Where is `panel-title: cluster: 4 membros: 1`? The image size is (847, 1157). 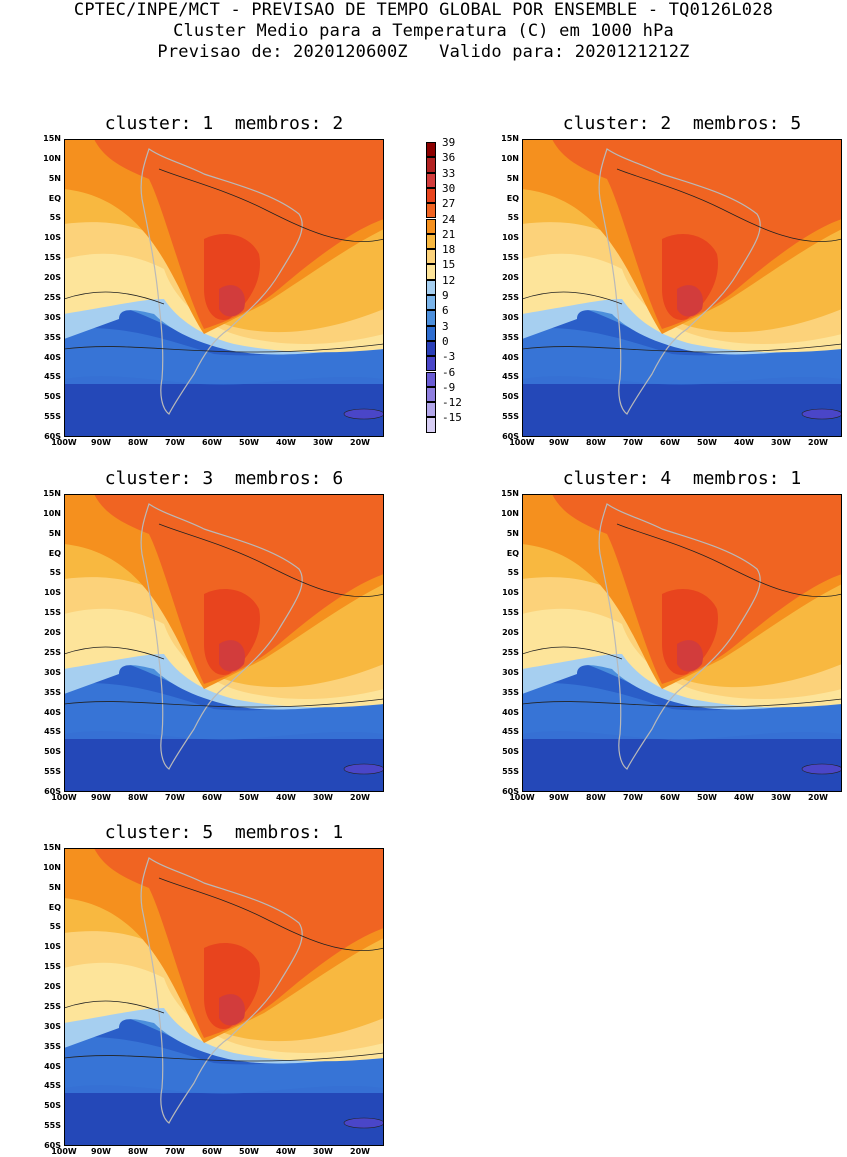
panel-title: cluster: 4 membros: 1 is located at coordinates (682, 478).